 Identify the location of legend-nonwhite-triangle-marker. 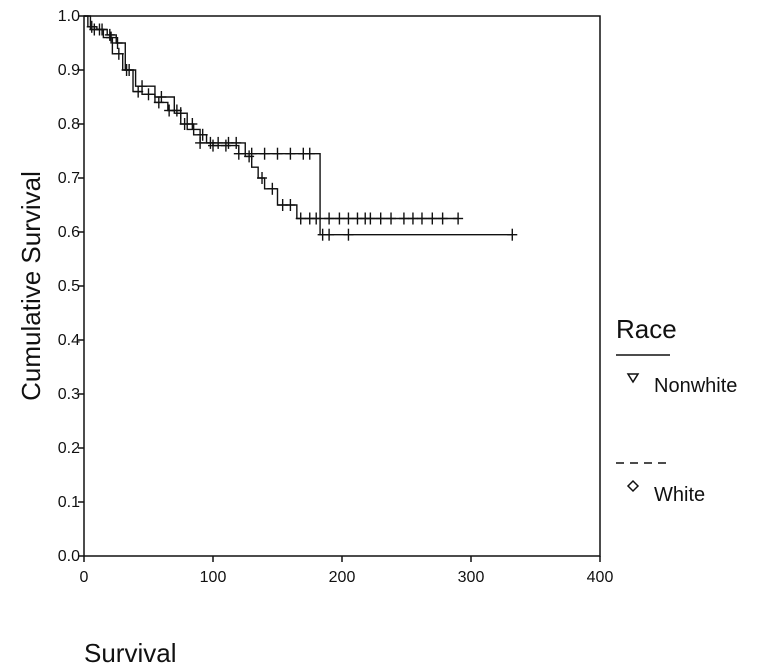
(633, 378).